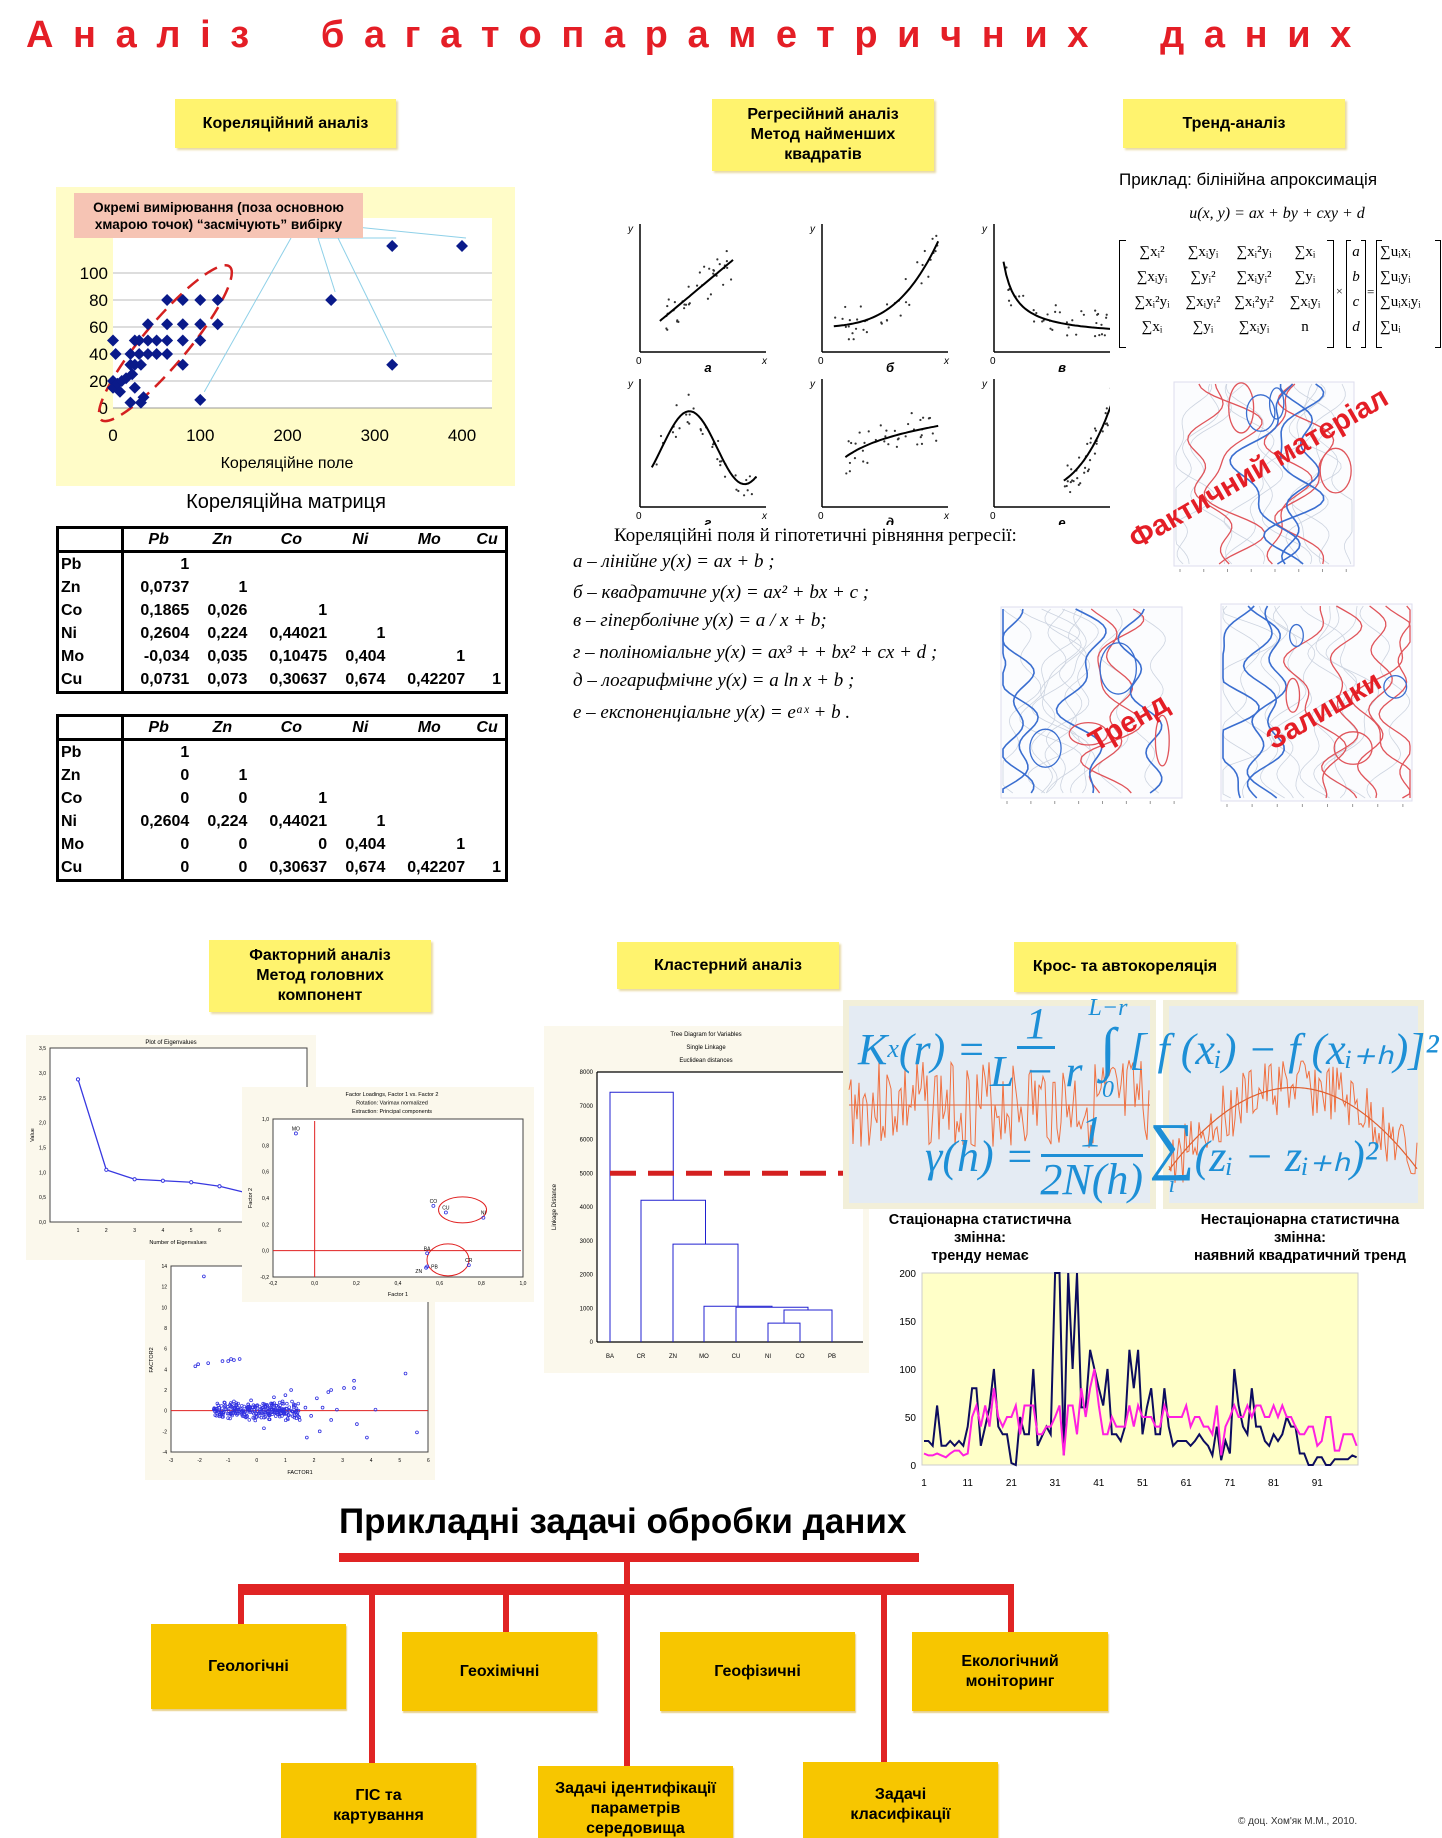 This screenshot has width=1442, height=1838. I want to click on vector-cell: d, so click(1356, 327).